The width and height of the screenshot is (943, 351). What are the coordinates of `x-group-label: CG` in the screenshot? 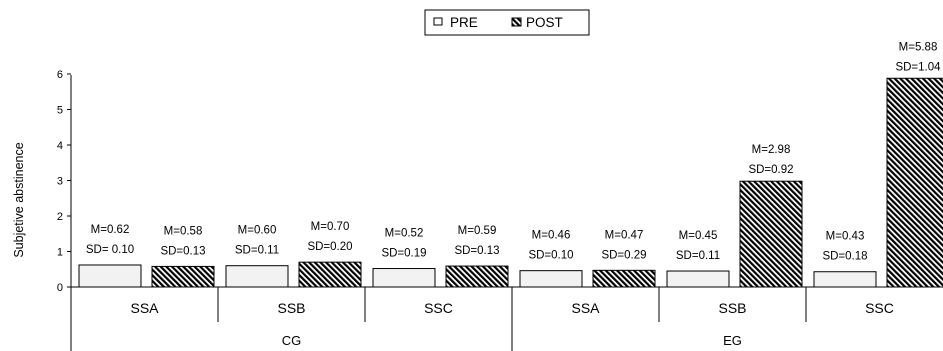 It's located at (292, 340).